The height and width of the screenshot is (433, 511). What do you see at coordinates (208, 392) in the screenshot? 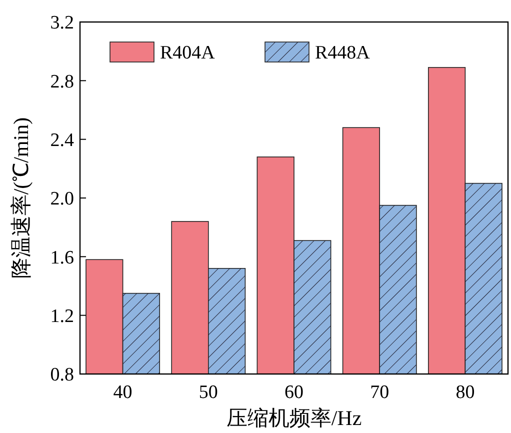
I see `x-tick-label: 50` at bounding box center [208, 392].